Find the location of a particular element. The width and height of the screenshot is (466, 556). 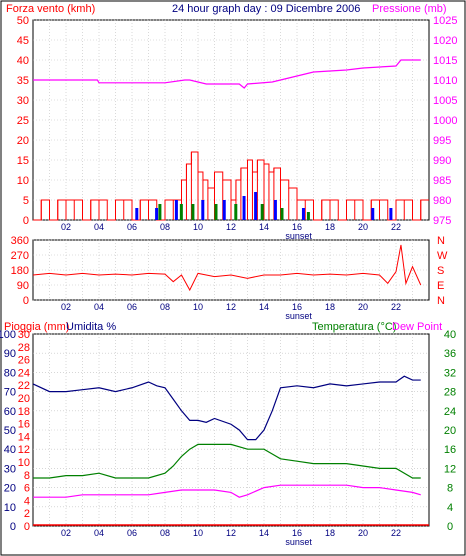

temperature-y-tick-40: 40 is located at coordinates (450, 335).